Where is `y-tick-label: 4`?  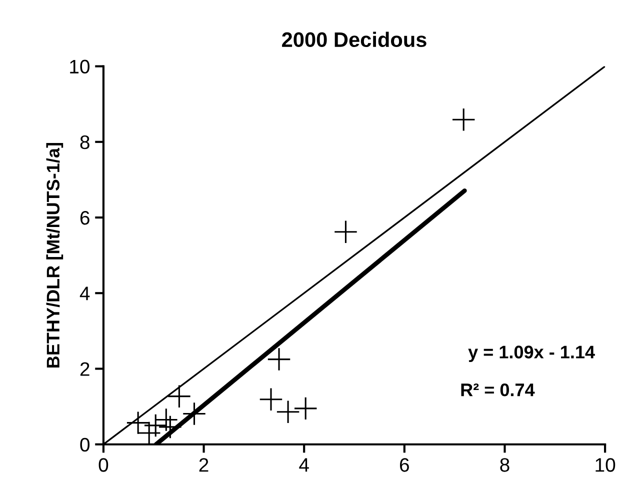 y-tick-label: 4 is located at coordinates (85, 293).